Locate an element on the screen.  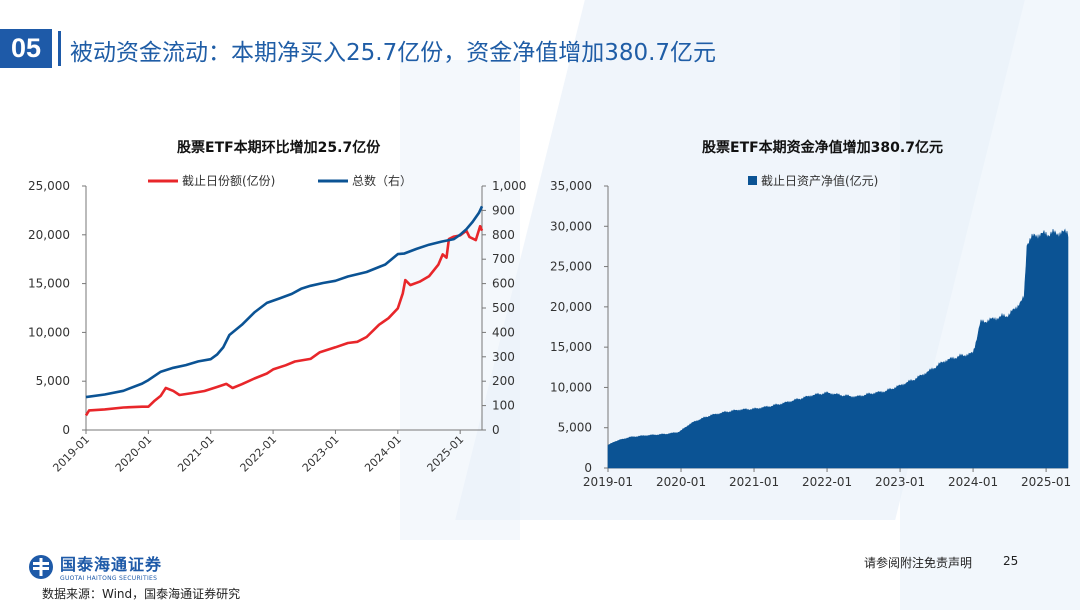
y-tick-label: 20,000 is located at coordinates (571, 307).